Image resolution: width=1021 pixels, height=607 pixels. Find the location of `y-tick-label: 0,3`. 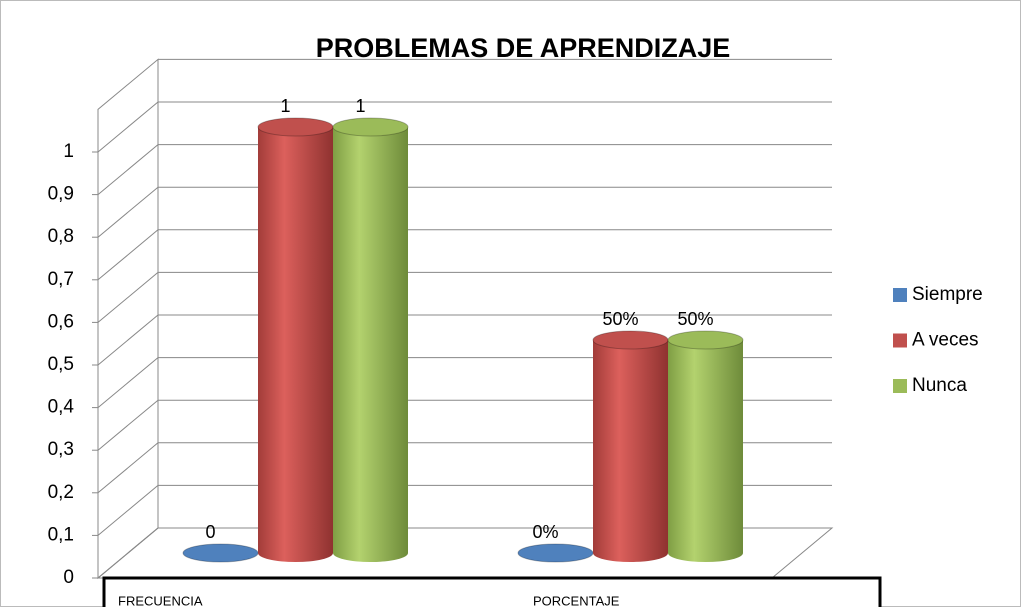

y-tick-label: 0,3 is located at coordinates (61, 449).